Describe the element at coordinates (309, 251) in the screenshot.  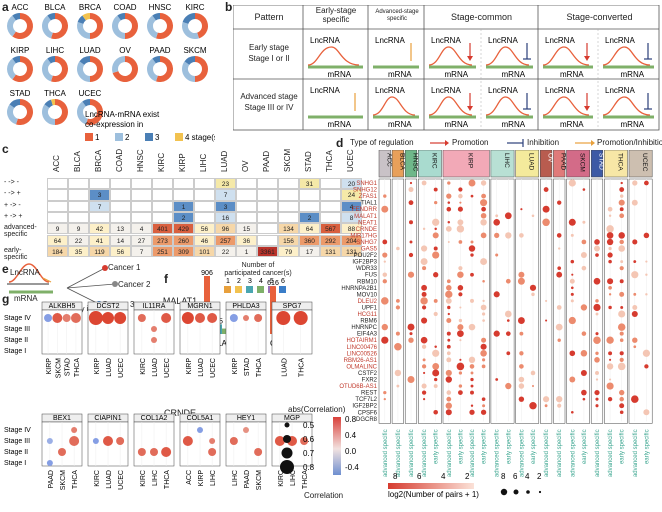
I see `heat-cell: 17` at that location.